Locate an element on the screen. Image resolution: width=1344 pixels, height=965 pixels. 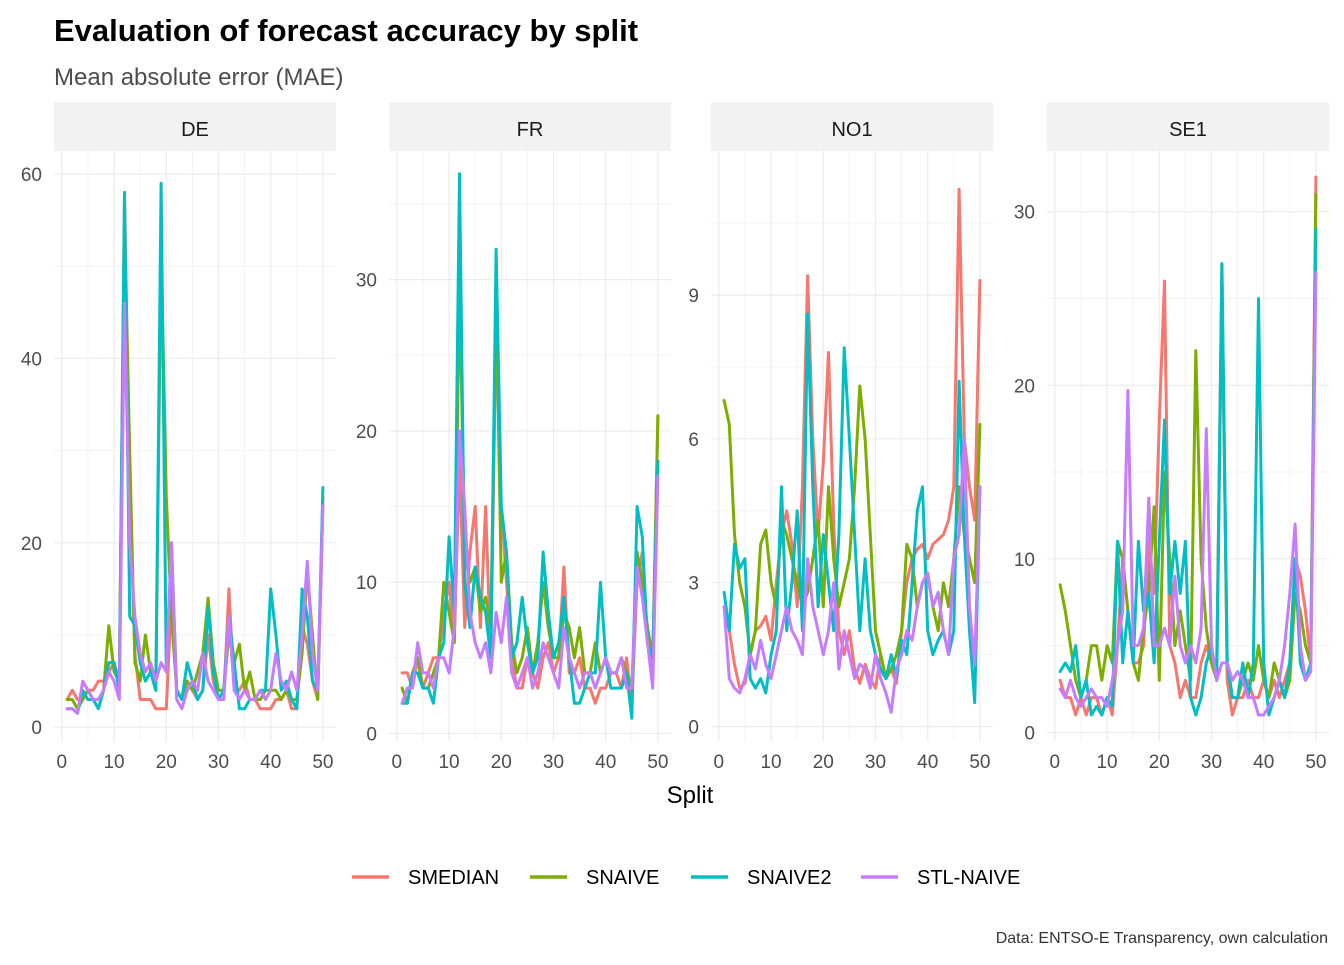
chart-title: Evaluation of forecast accuracy by split is located at coordinates (346, 30).